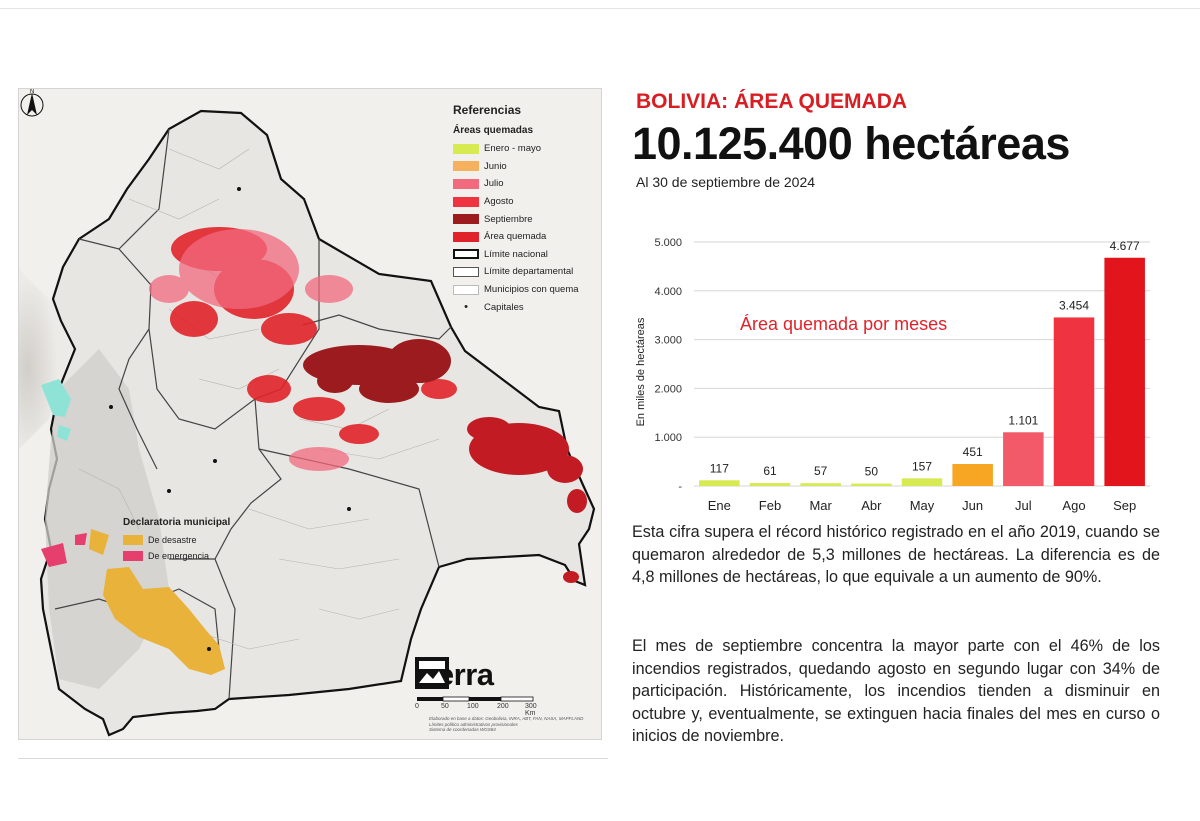 Image resolution: width=1200 pixels, height=821 pixels. I want to click on y-tick-label: 2.000, so click(668, 389).